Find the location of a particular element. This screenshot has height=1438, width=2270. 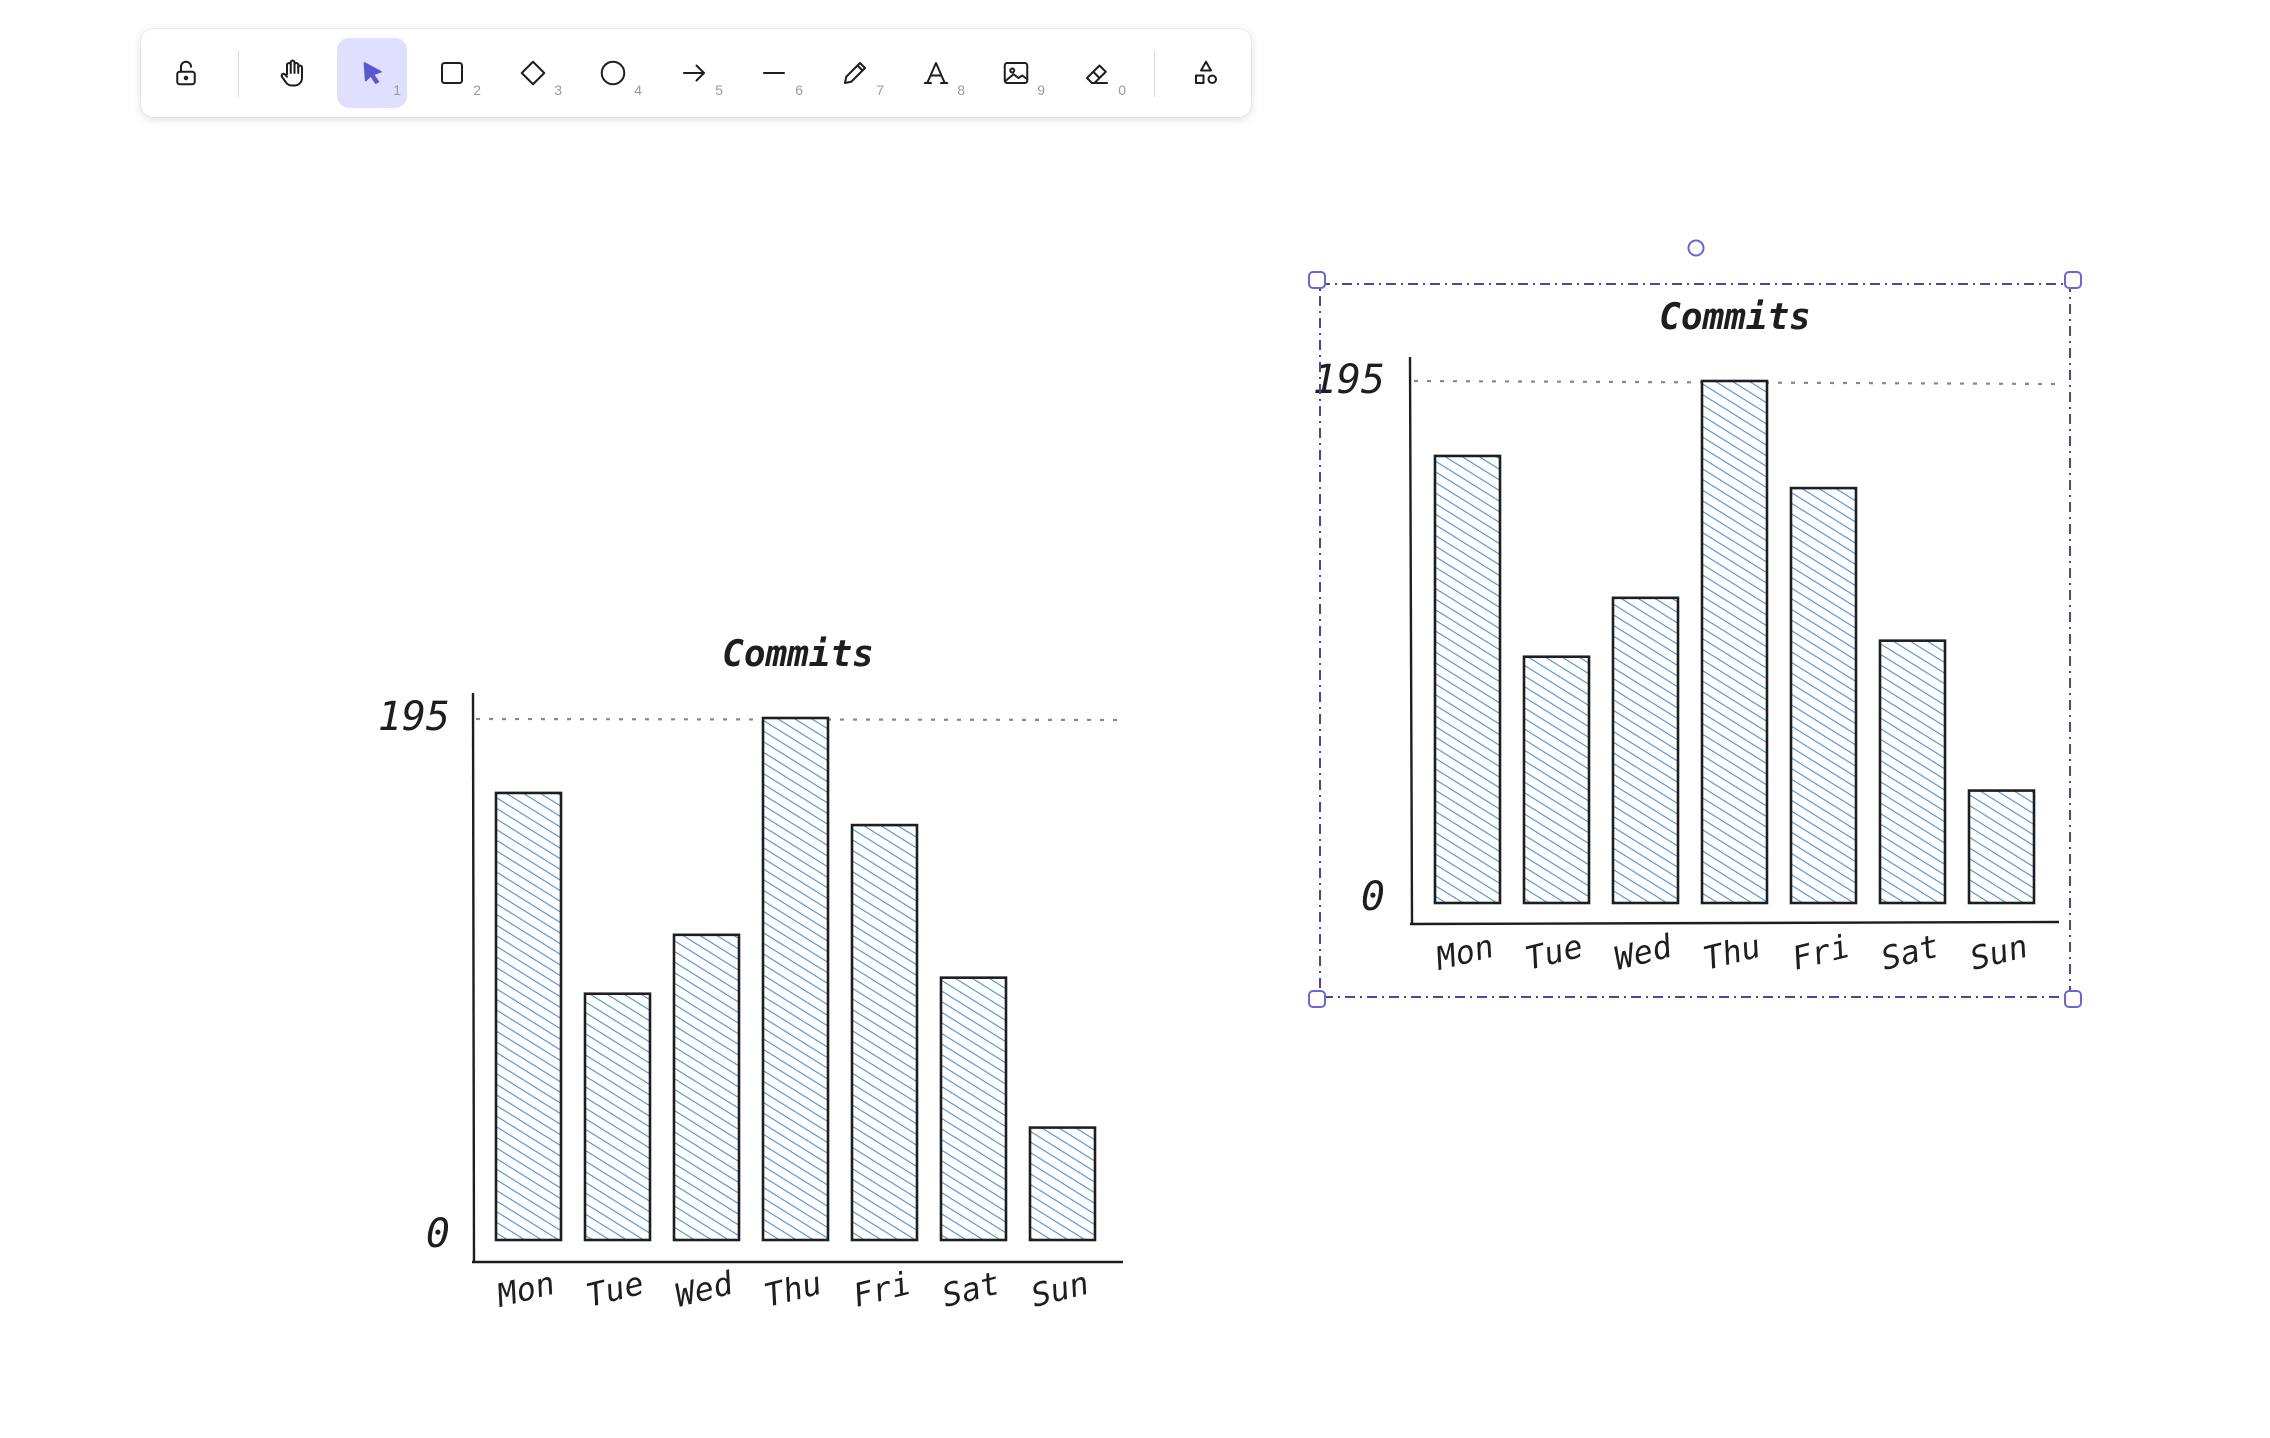

rectangle-tool-button: 2 is located at coordinates (452, 73).